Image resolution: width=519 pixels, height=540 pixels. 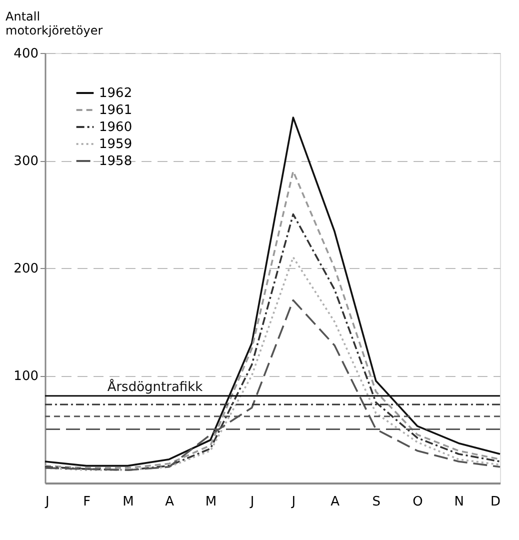 I want to click on legend-label: 1961, so click(x=115, y=110).